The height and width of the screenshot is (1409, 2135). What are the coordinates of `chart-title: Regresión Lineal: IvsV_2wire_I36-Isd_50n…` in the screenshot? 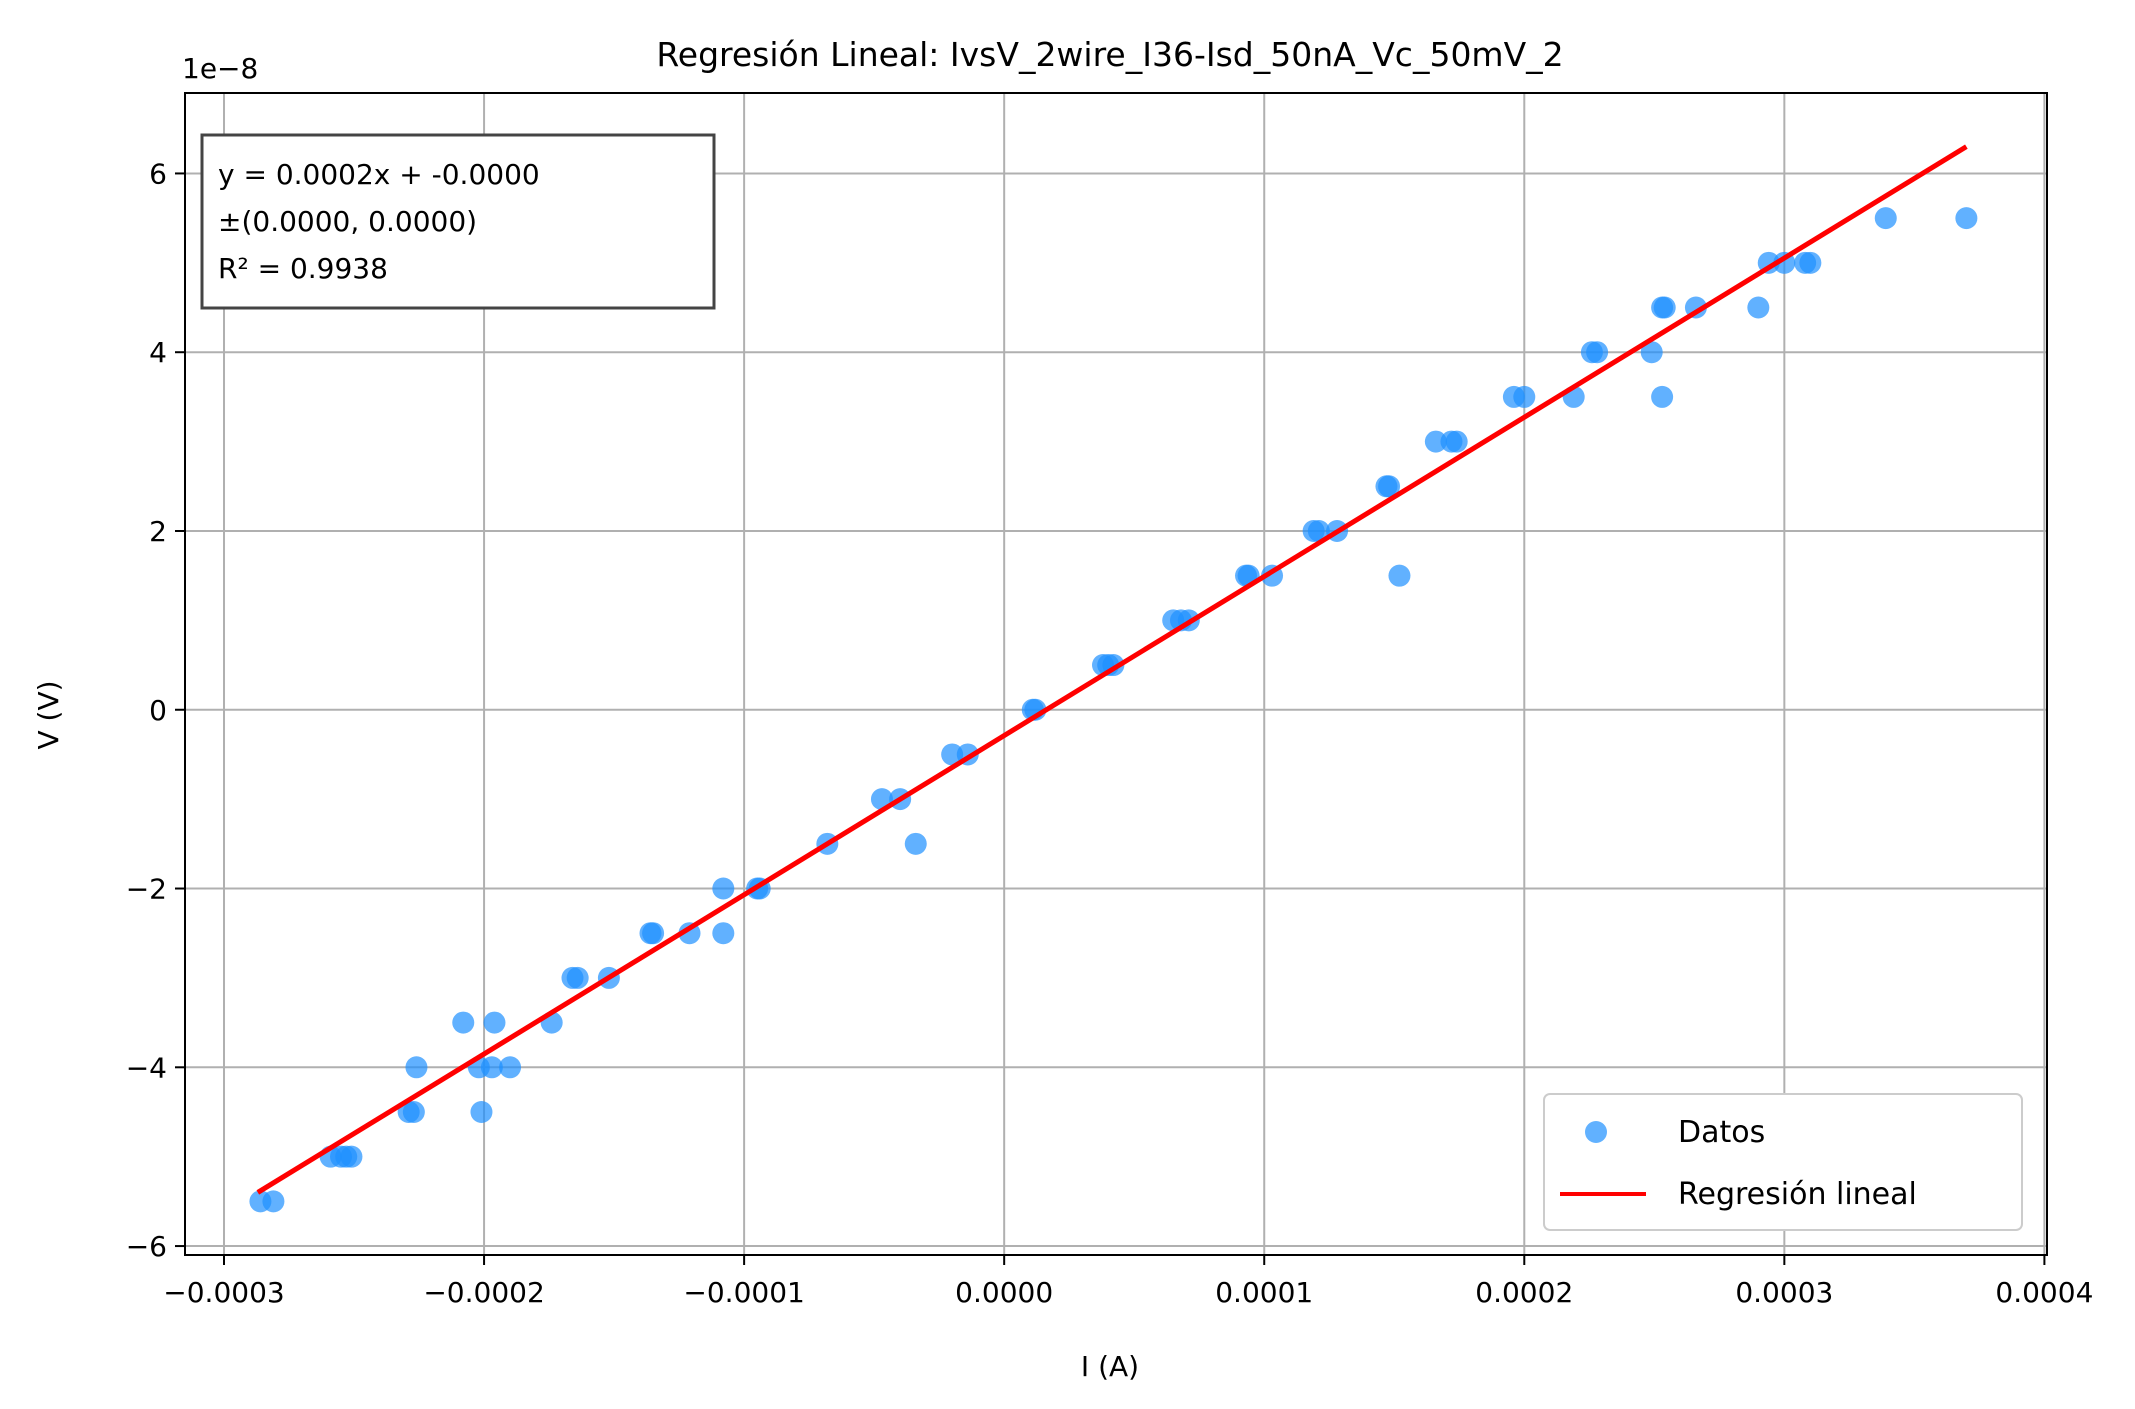 It's located at (1109, 54).